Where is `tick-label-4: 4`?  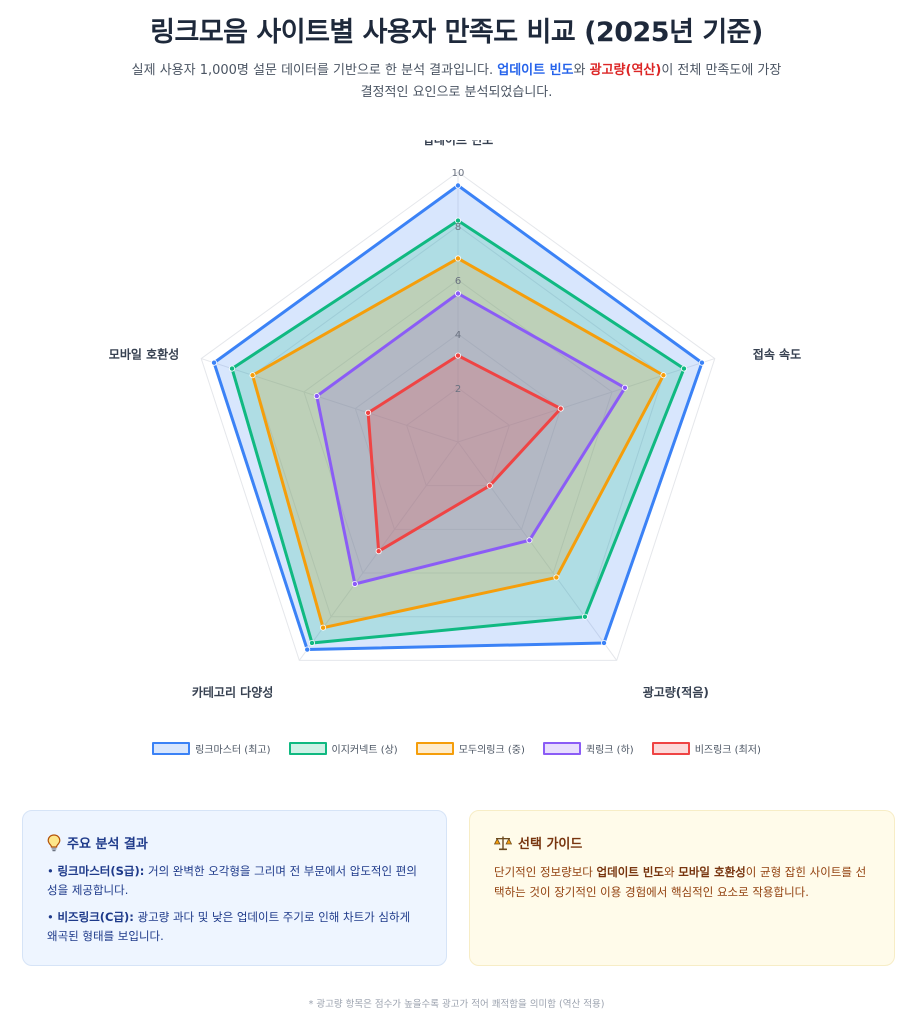 tick-label-4: 4 is located at coordinates (458, 335).